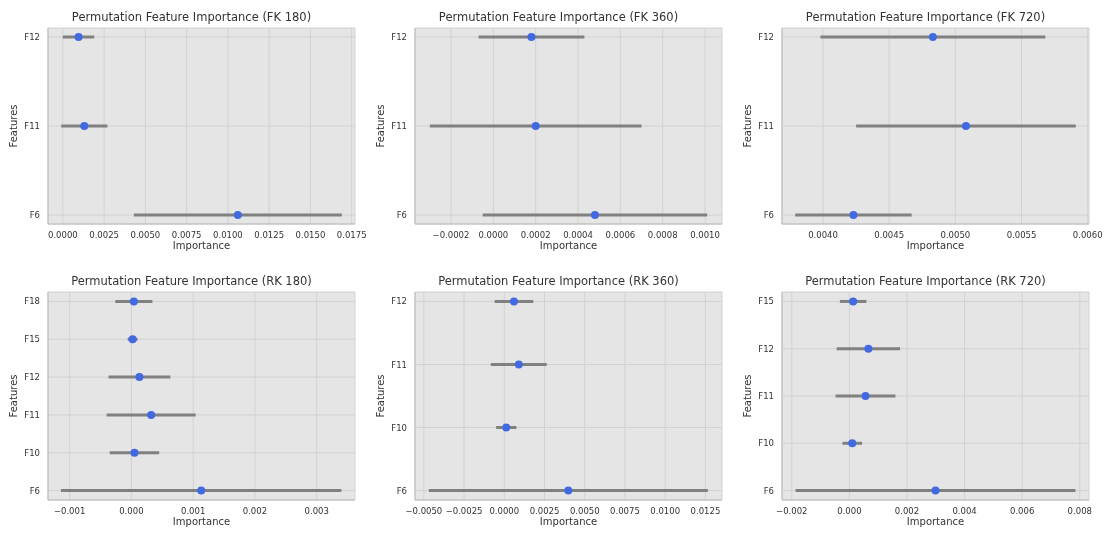 The width and height of the screenshot is (1118, 556). I want to click on x-tick-label: 0.004, so click(964, 511).